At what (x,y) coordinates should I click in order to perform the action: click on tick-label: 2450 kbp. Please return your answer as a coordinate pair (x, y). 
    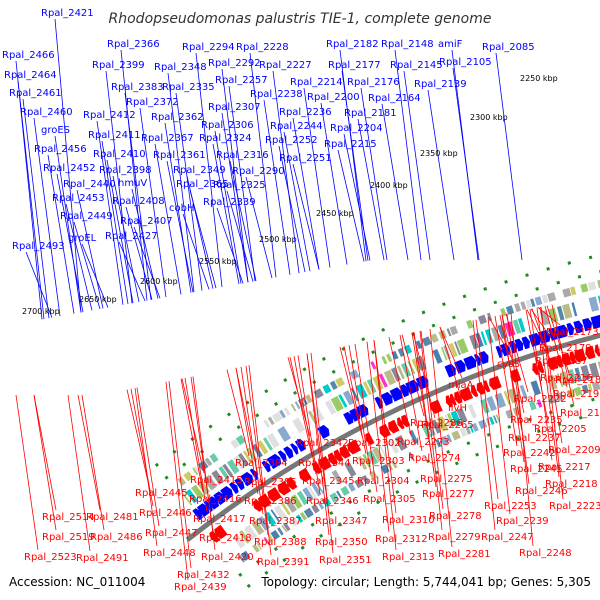
    Looking at the image, I should click on (335, 213).